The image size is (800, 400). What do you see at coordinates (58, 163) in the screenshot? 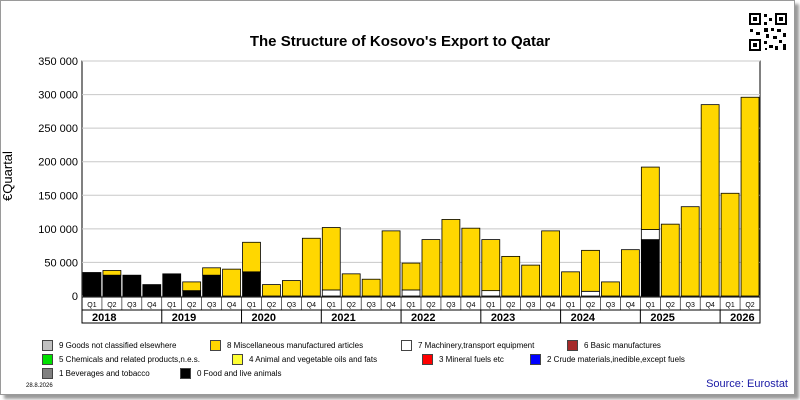
I see `y-tick-label: 200 000` at bounding box center [58, 163].